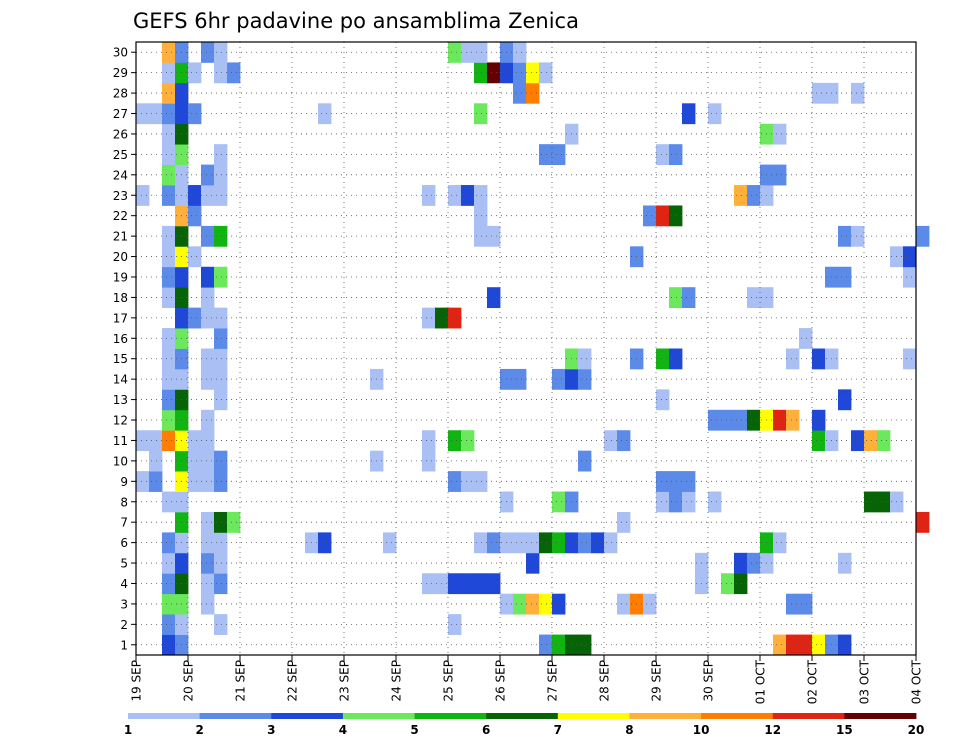 The width and height of the screenshot is (960, 742). Describe the element at coordinates (234, 522) in the screenshot. I see `precip-cell-m7-t7` at that location.